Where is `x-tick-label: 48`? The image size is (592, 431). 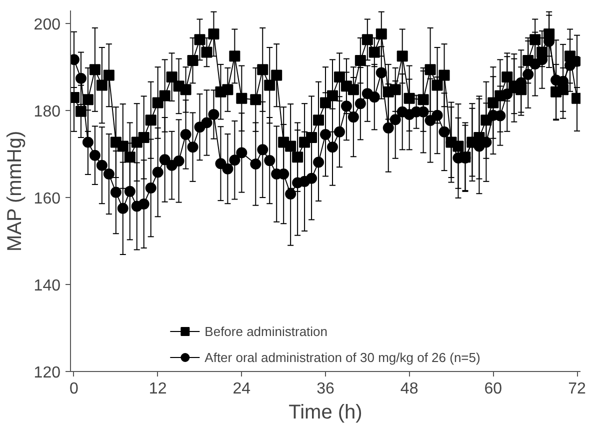
x-tick-label: 48 is located at coordinates (409, 389).